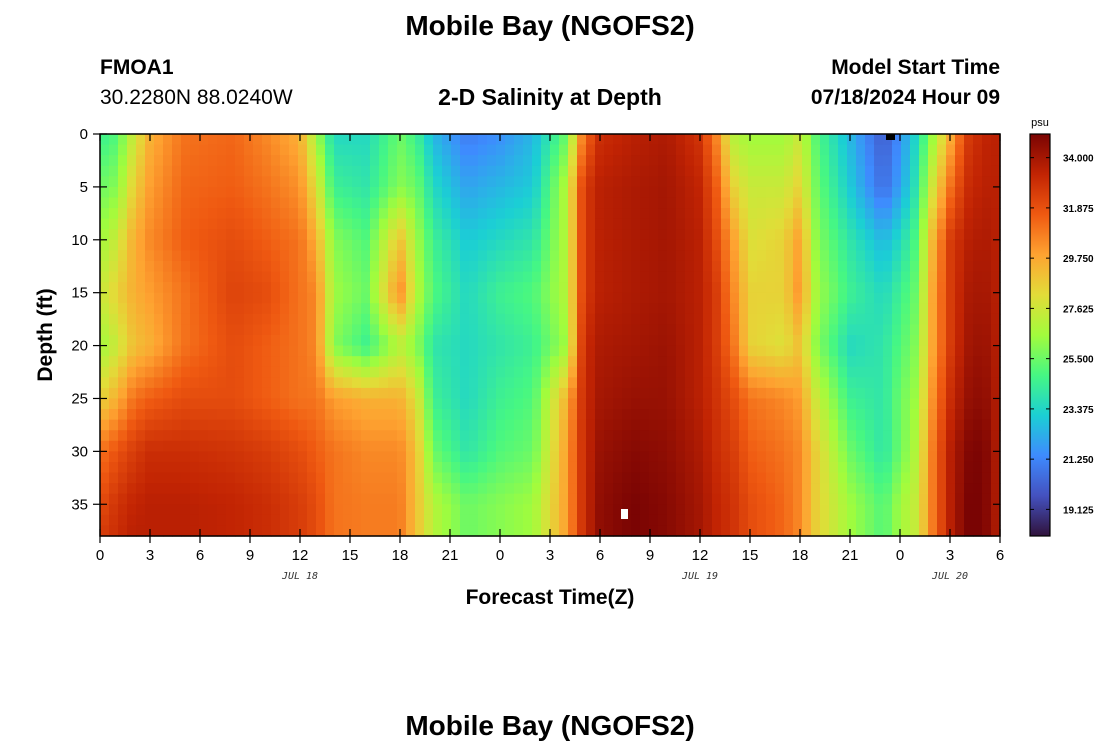 The width and height of the screenshot is (1100, 750). What do you see at coordinates (550, 597) in the screenshot?
I see `x-axis-title: Forecast Time(Z)` at bounding box center [550, 597].